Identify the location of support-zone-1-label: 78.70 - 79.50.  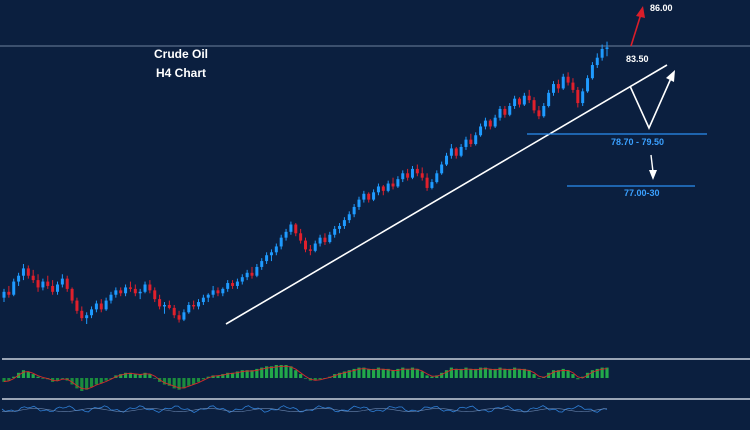
(637, 142).